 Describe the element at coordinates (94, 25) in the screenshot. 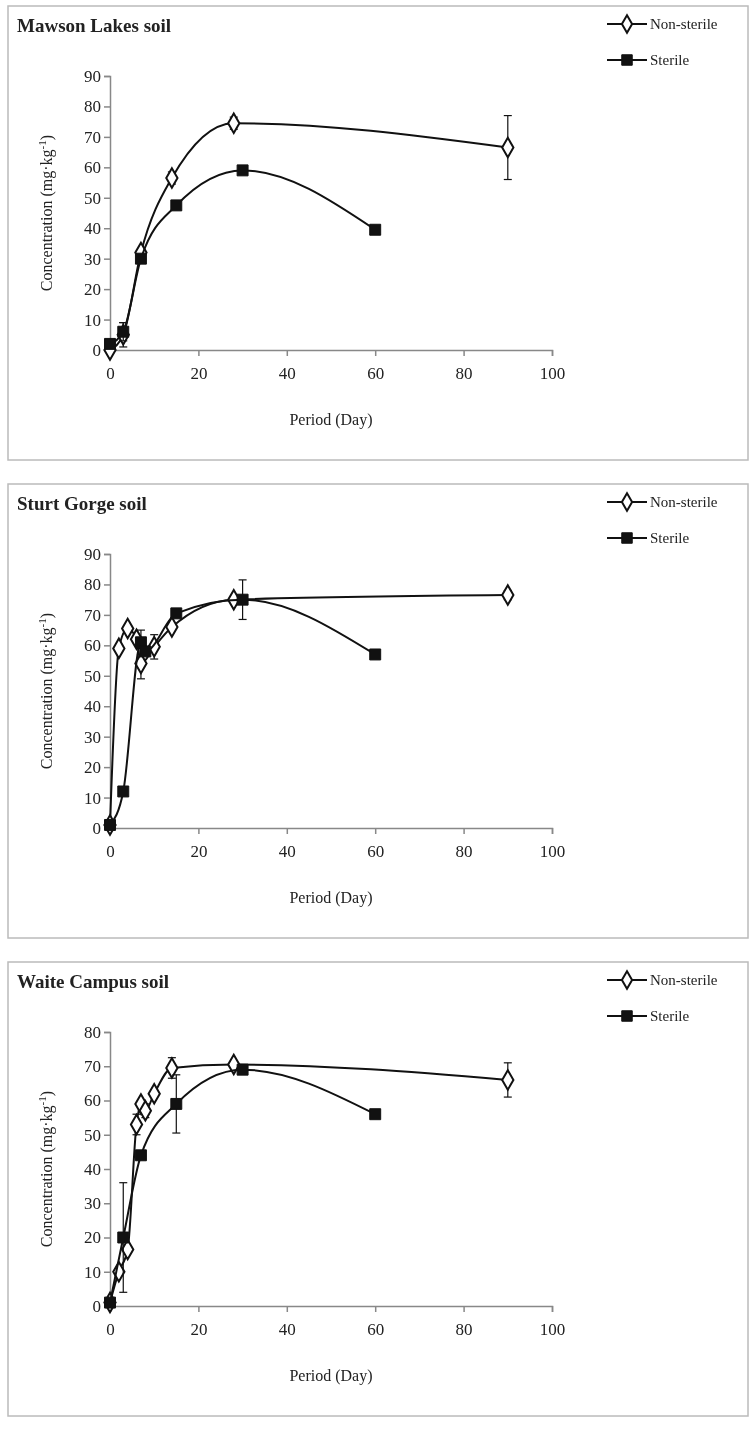

I see `chart-title: Mawson Lakes soil` at that location.